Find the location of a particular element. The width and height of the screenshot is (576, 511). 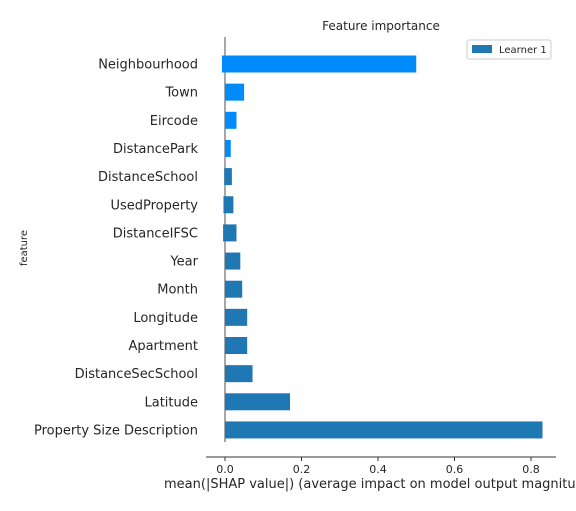

category-label: Latitude is located at coordinates (171, 402).